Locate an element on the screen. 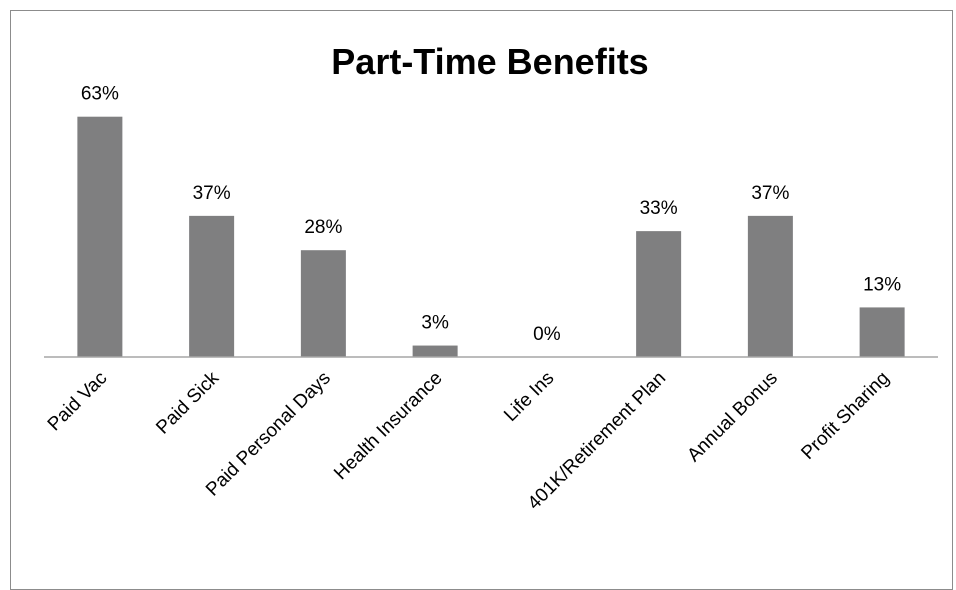  category-label-3: Paid Personal Days is located at coordinates (268, 434).